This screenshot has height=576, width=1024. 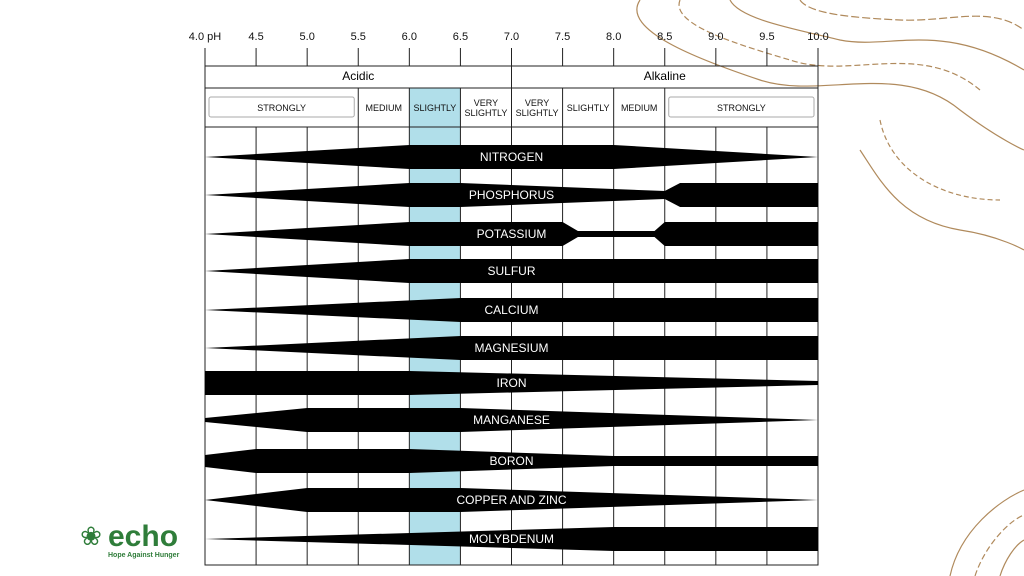 What do you see at coordinates (664, 37) in the screenshot?
I see `ph-tick-label: 8.5` at bounding box center [664, 37].